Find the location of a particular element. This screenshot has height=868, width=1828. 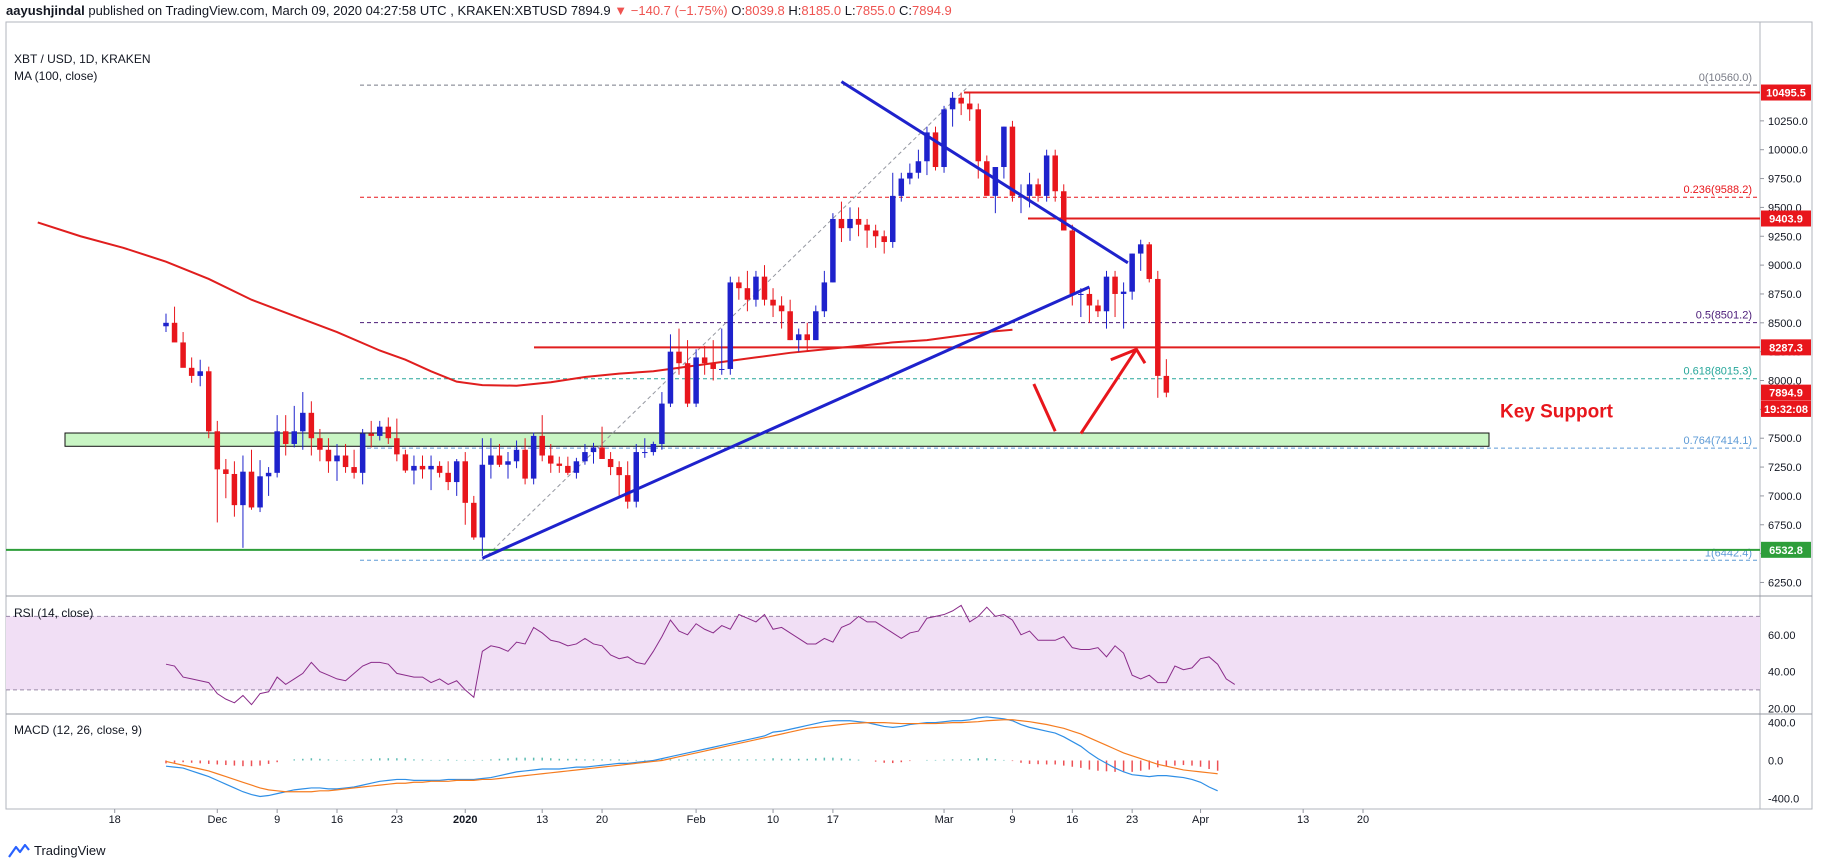

fib-level-label: 0(10560.0) is located at coordinates (1725, 78).